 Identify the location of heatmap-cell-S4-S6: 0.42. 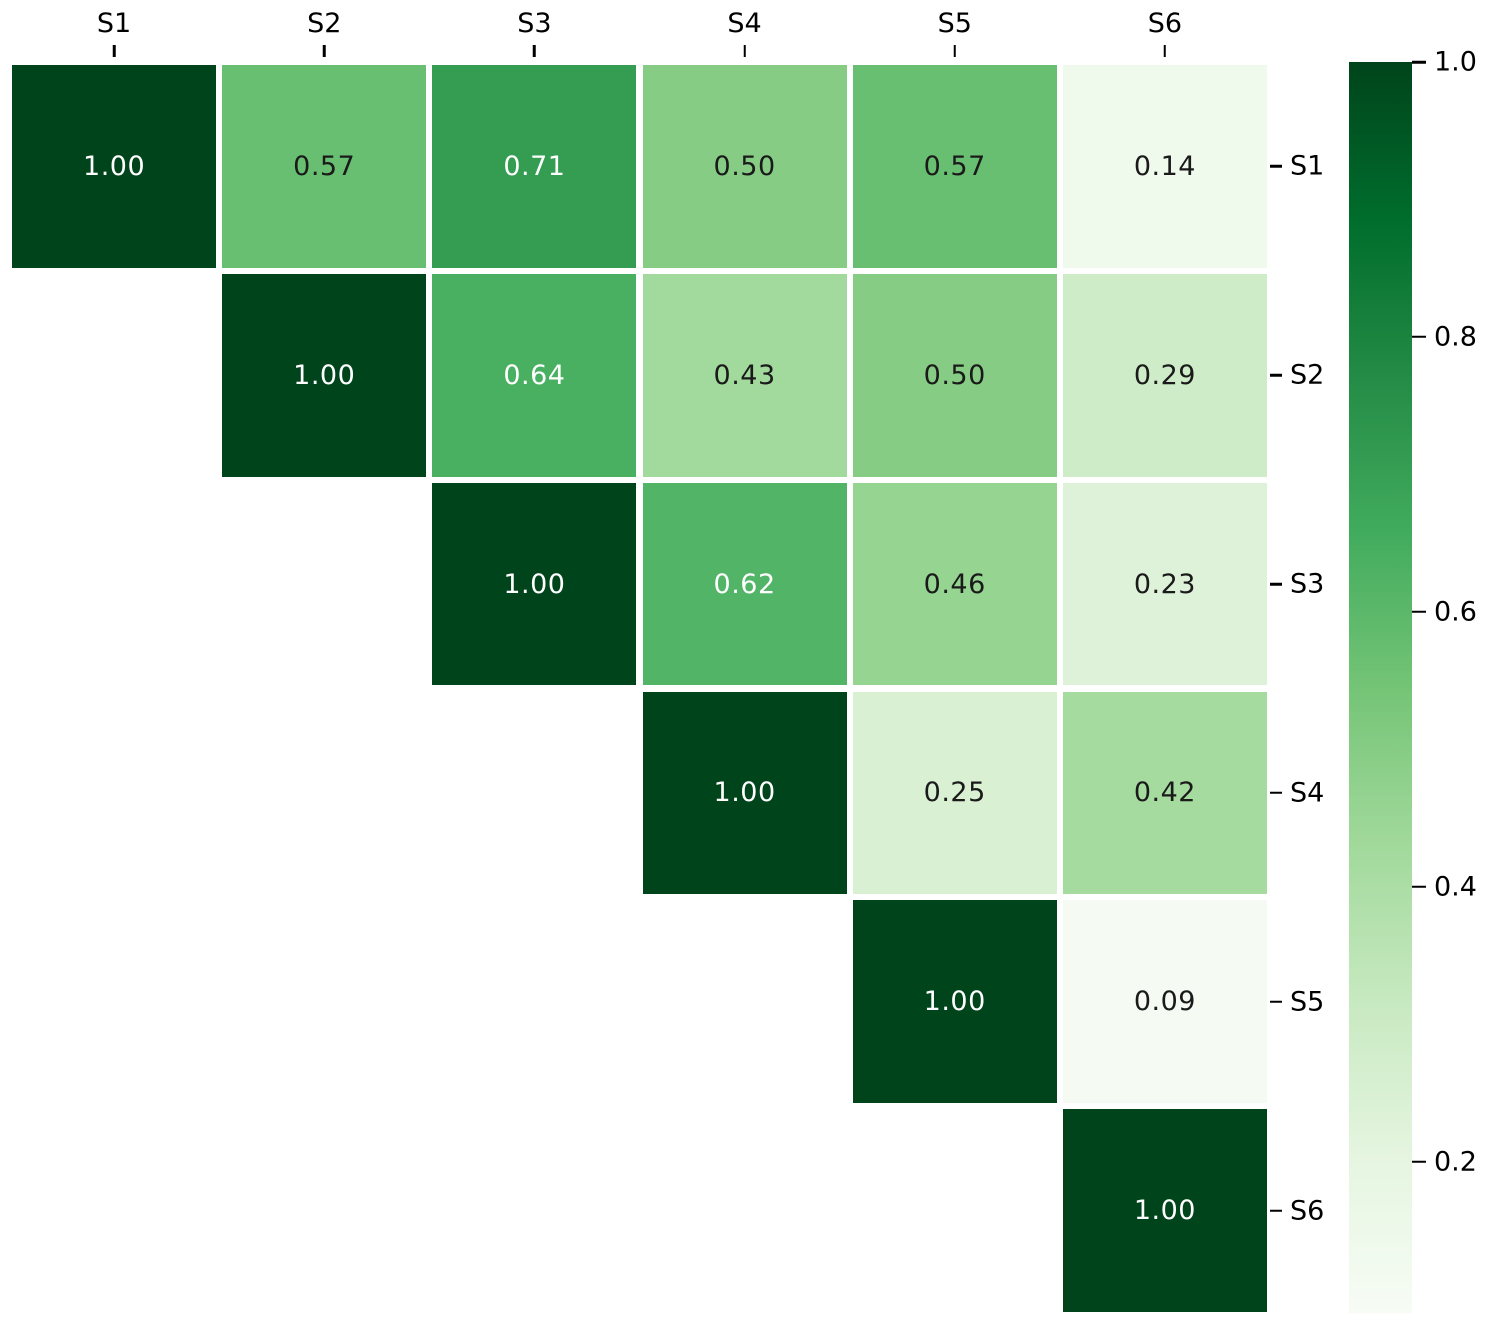
(1164, 793).